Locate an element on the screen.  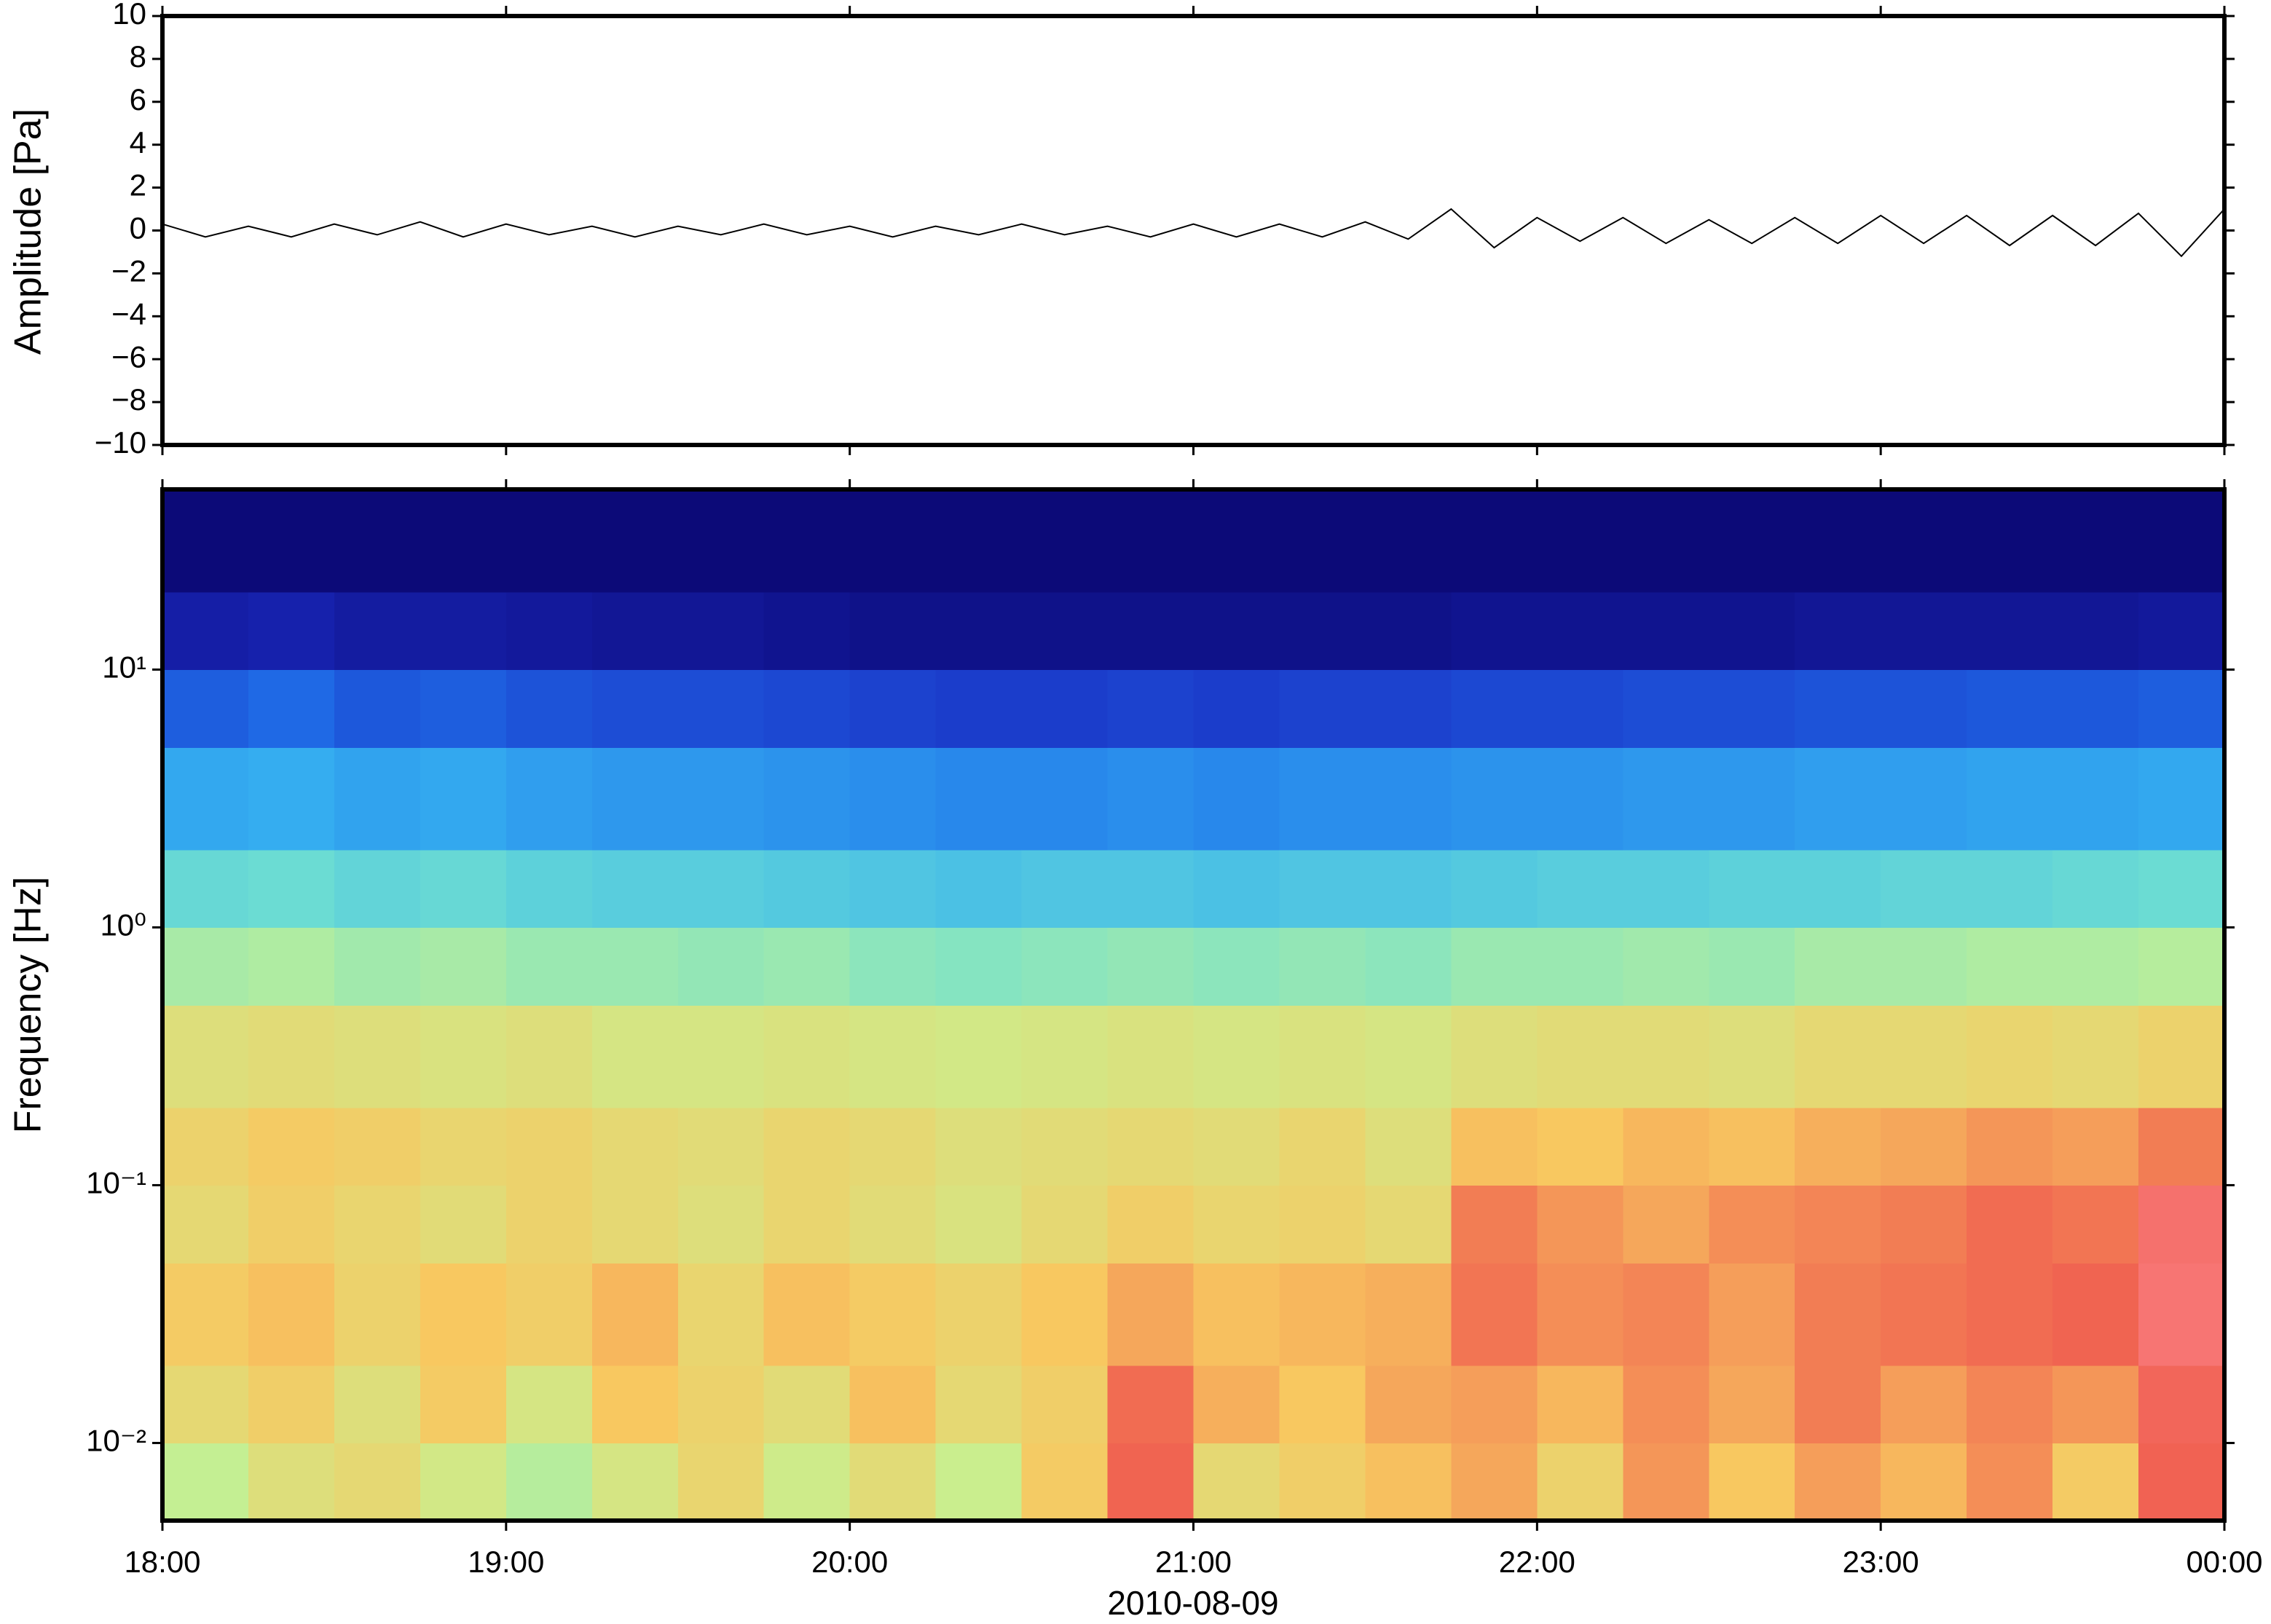
waveform is located at coordinates (1193, 233).